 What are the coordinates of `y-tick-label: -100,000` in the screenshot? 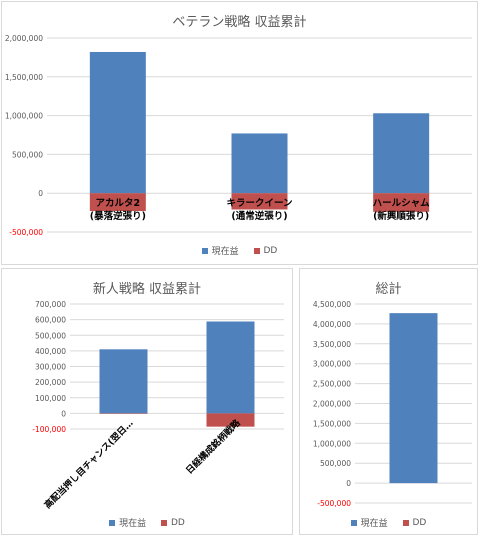 It's located at (49, 429).